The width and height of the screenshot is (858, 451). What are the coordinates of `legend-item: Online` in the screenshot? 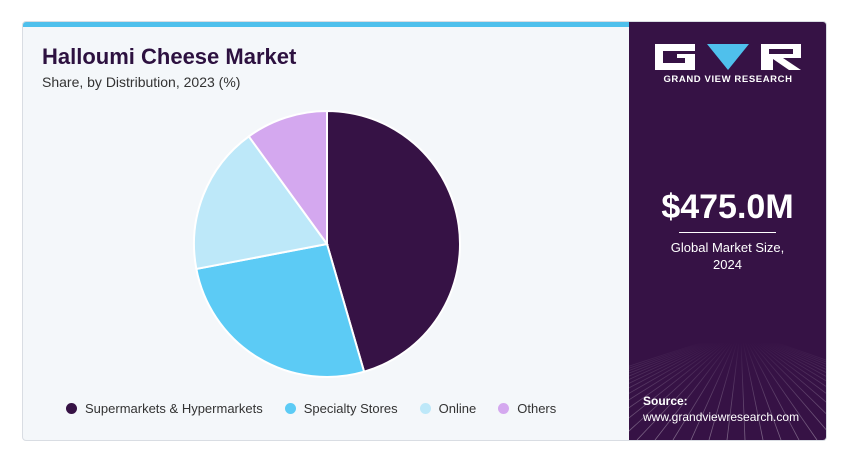 It's located at (448, 408).